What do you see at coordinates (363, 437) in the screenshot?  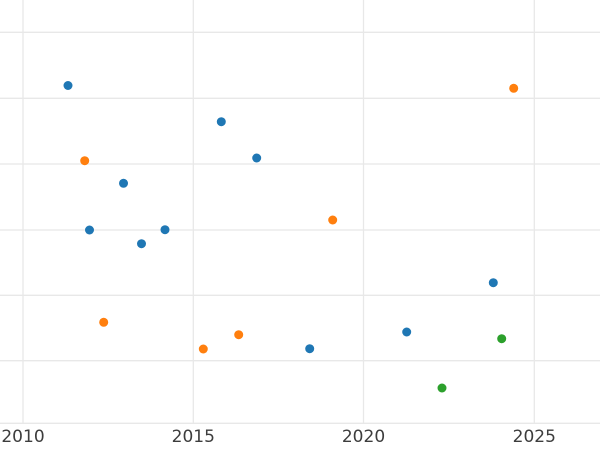 I see `x-tick-label-2020: 2020` at bounding box center [363, 437].